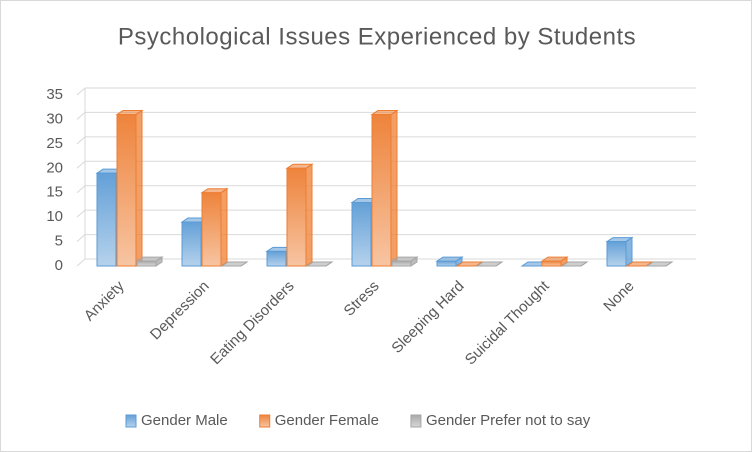 This screenshot has width=752, height=452. I want to click on y-tick-label: 30, so click(54, 118).